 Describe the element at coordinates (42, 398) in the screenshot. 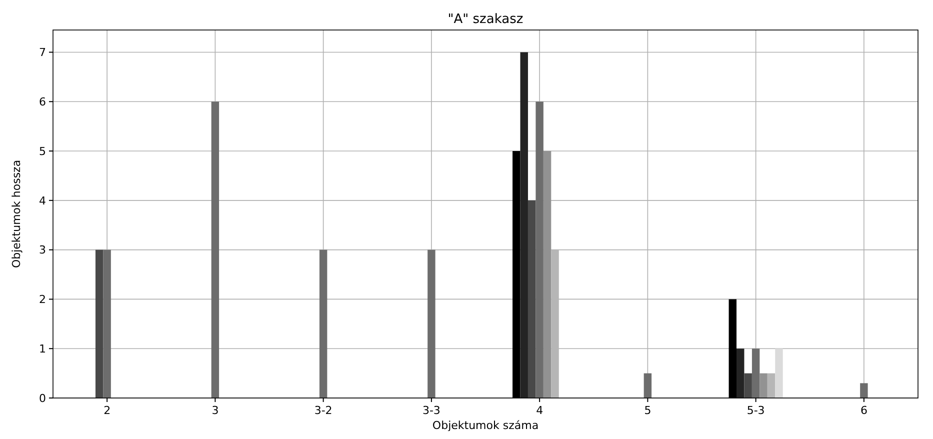

I see `y-tick-label: 0` at that location.